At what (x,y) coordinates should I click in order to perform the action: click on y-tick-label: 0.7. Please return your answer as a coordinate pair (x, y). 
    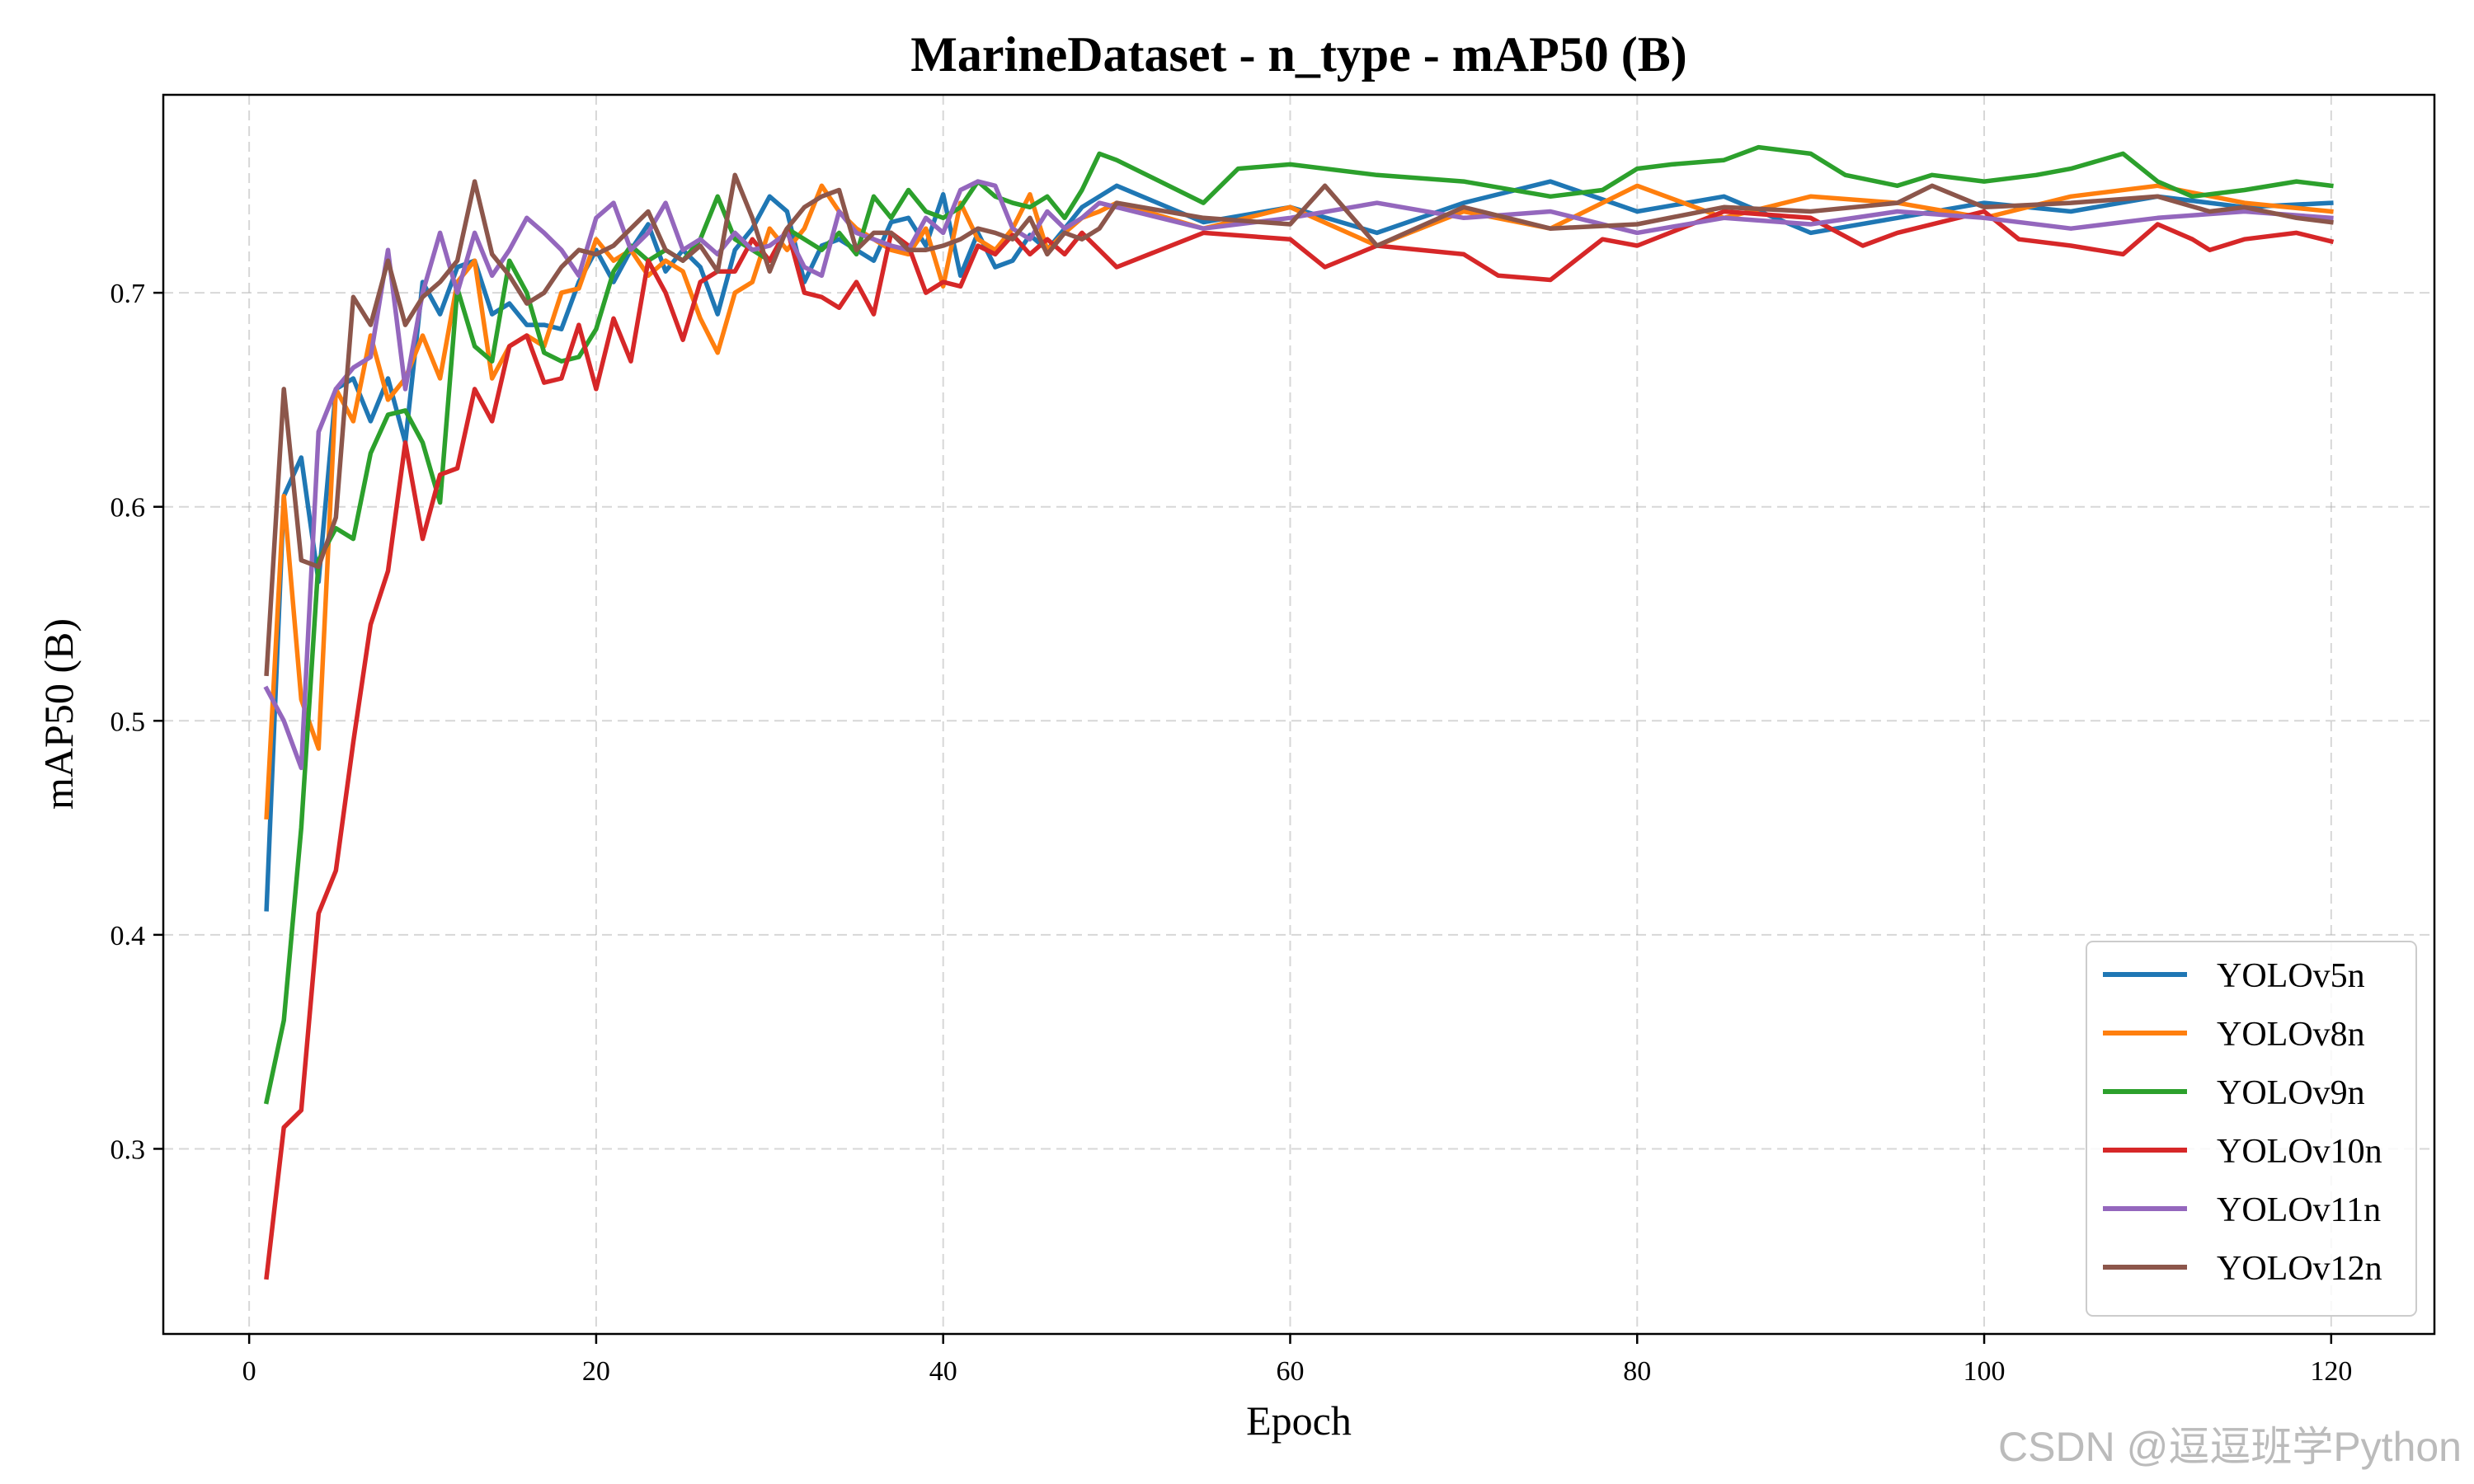
    Looking at the image, I should click on (128, 294).